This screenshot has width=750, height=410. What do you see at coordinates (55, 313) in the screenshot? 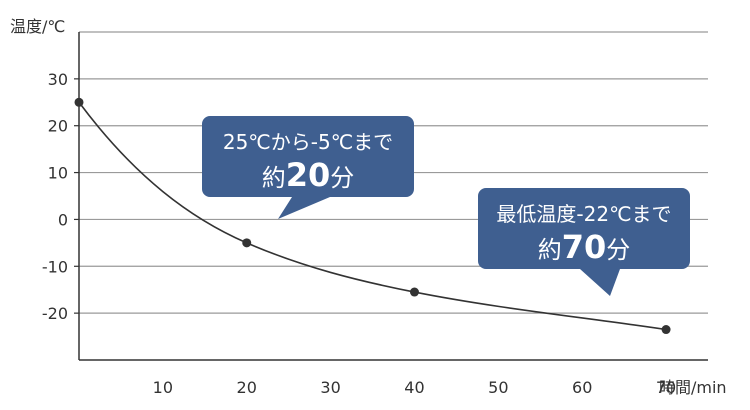
I see `y-tick-label: -20` at bounding box center [55, 313].